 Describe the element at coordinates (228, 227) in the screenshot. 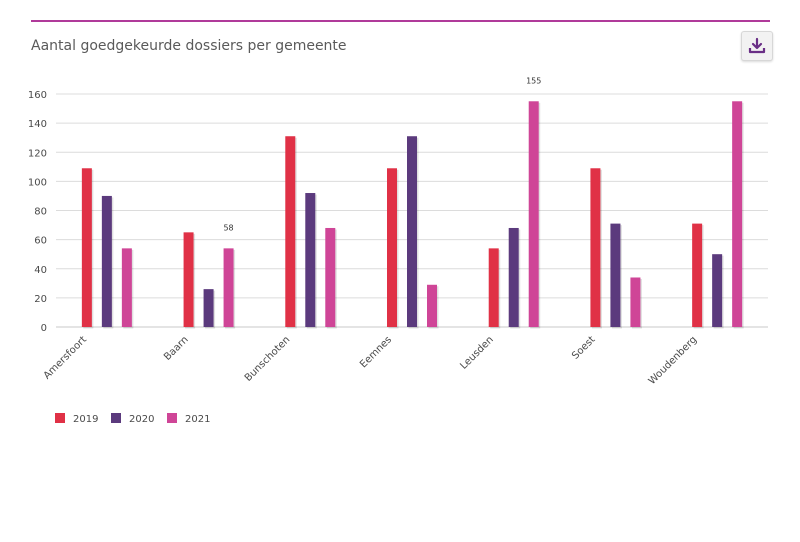

I see `data-label: 58` at that location.